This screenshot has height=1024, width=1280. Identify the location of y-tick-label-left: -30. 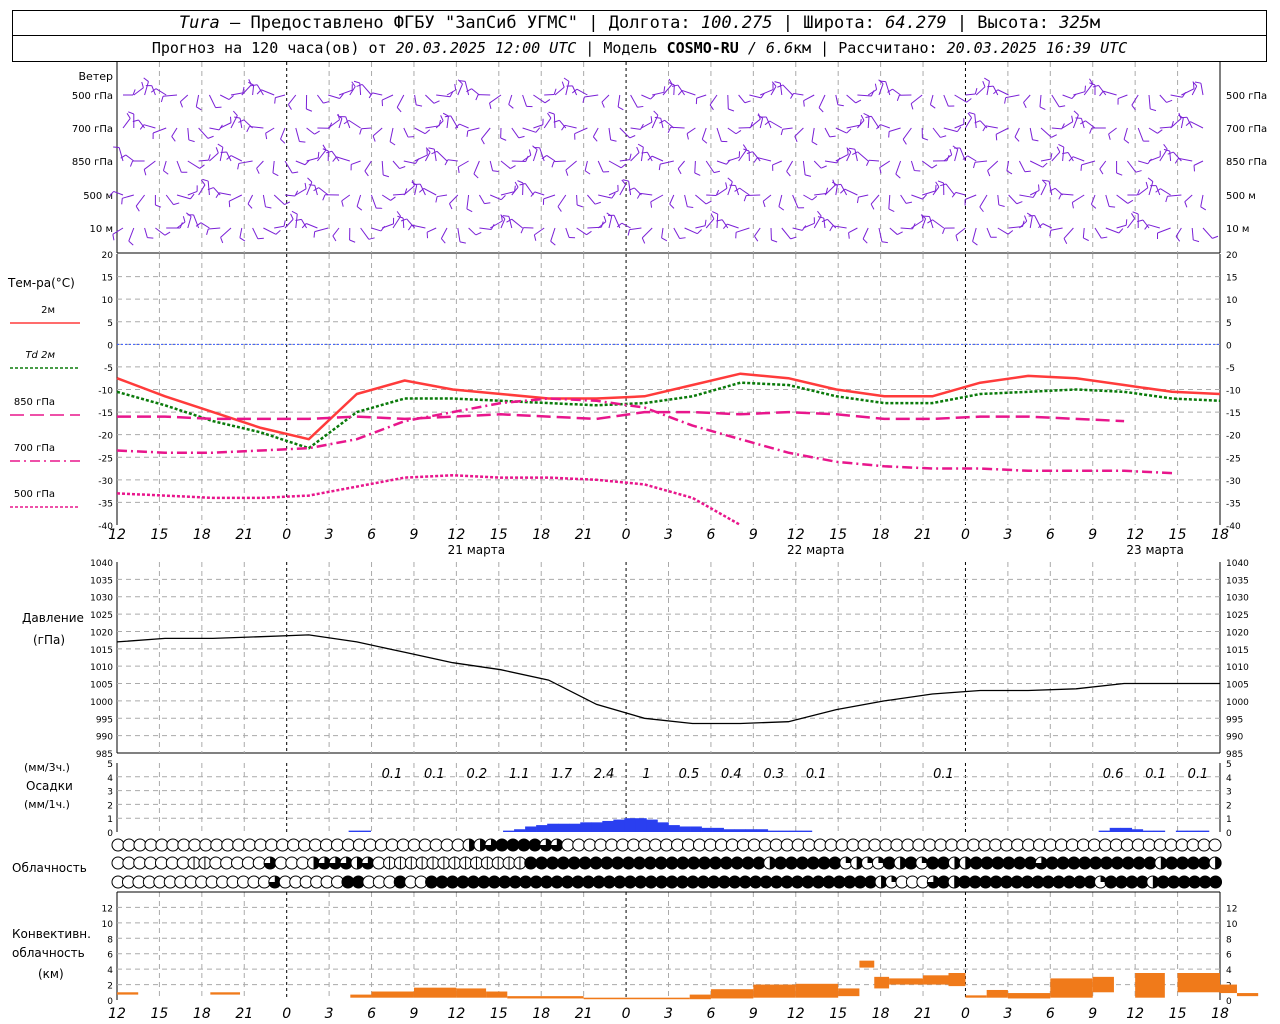
(105, 482).